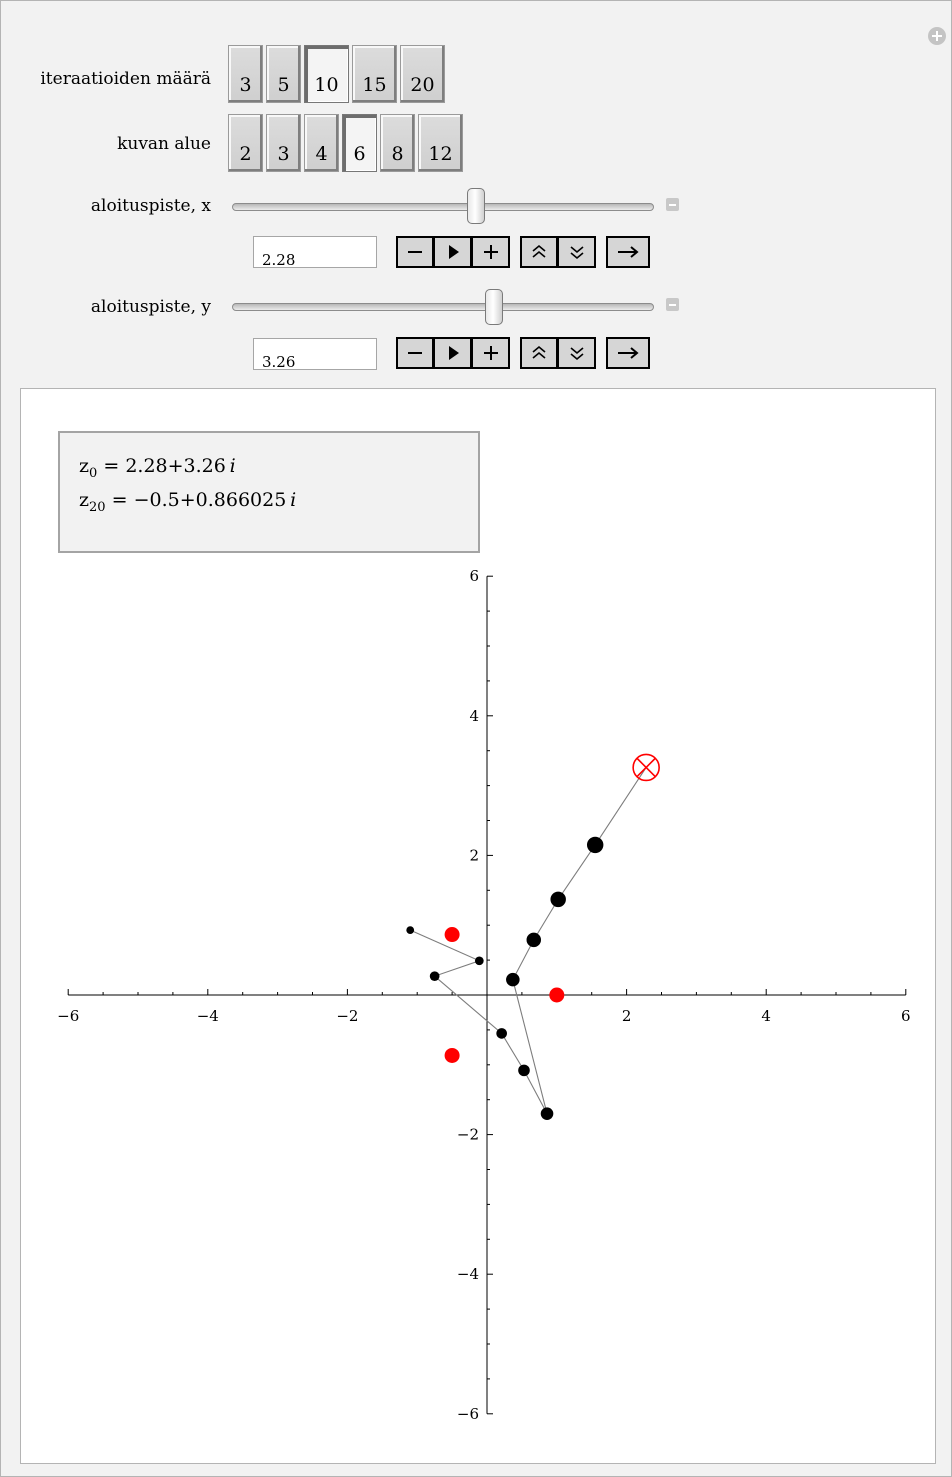 This screenshot has width=952, height=1477. Describe the element at coordinates (539, 252) in the screenshot. I see `start-x-faster-icon` at that location.